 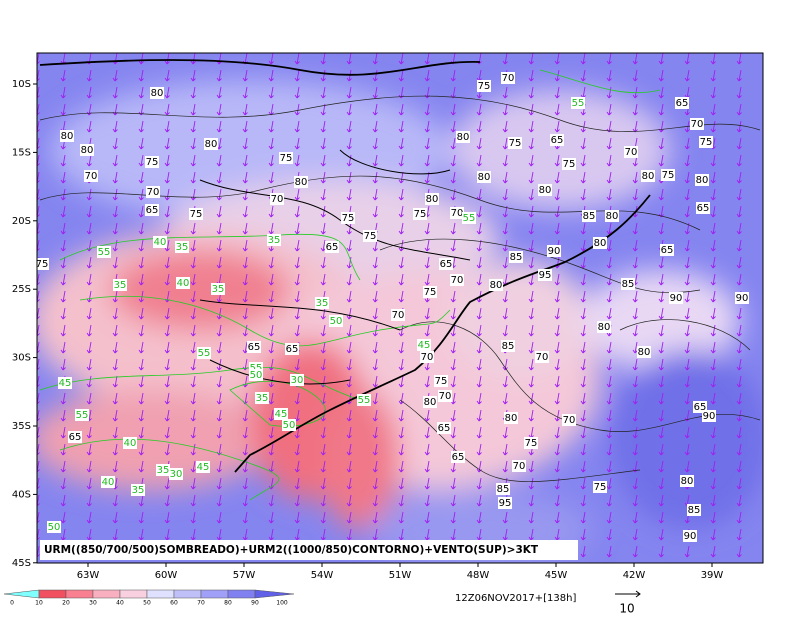 What do you see at coordinates (282, 603) in the screenshot?
I see `colorbar-label: 100` at bounding box center [282, 603].